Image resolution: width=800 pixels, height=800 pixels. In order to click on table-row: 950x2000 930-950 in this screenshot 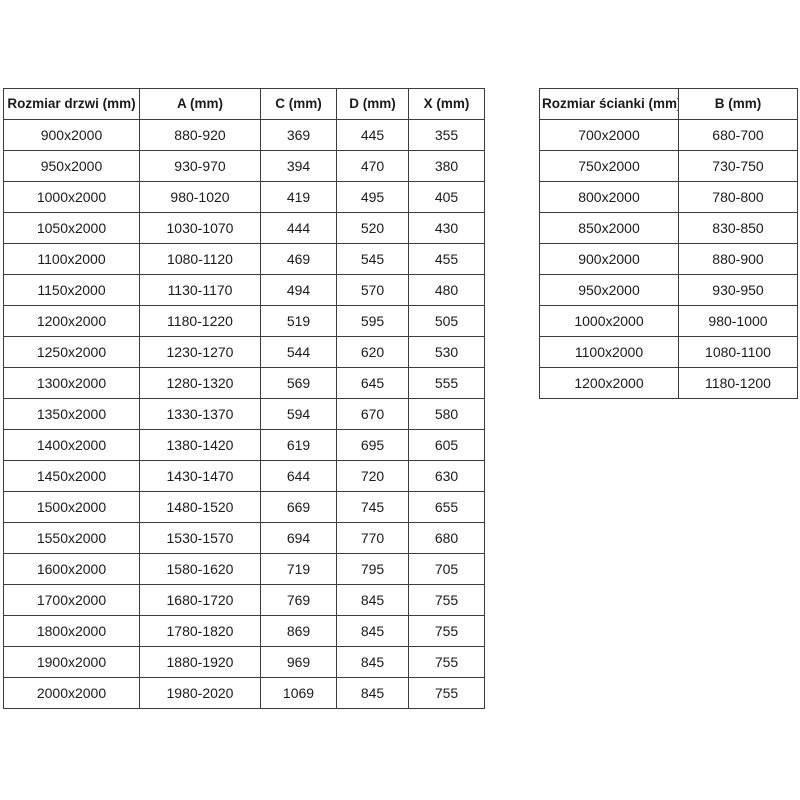, I will do `click(668, 290)`.